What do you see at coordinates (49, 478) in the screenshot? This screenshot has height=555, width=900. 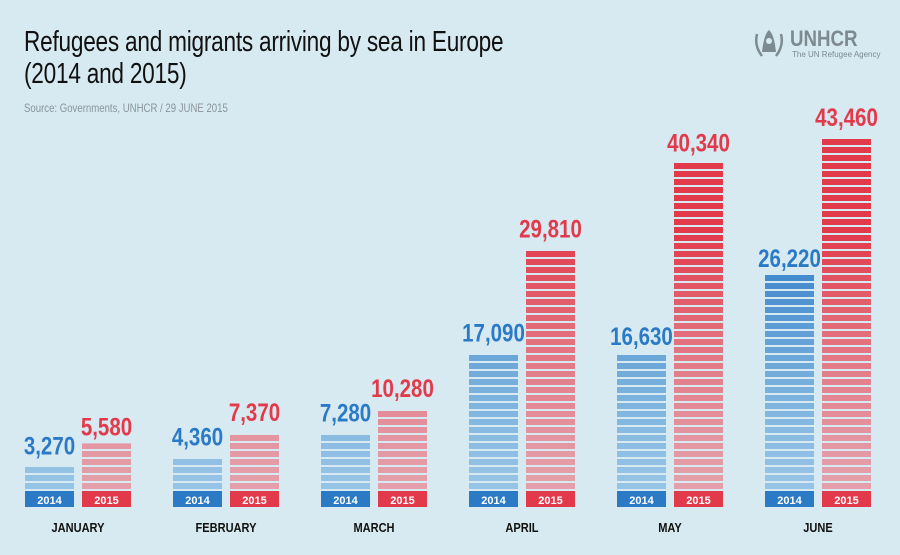 I see `bar-2014-january` at bounding box center [49, 478].